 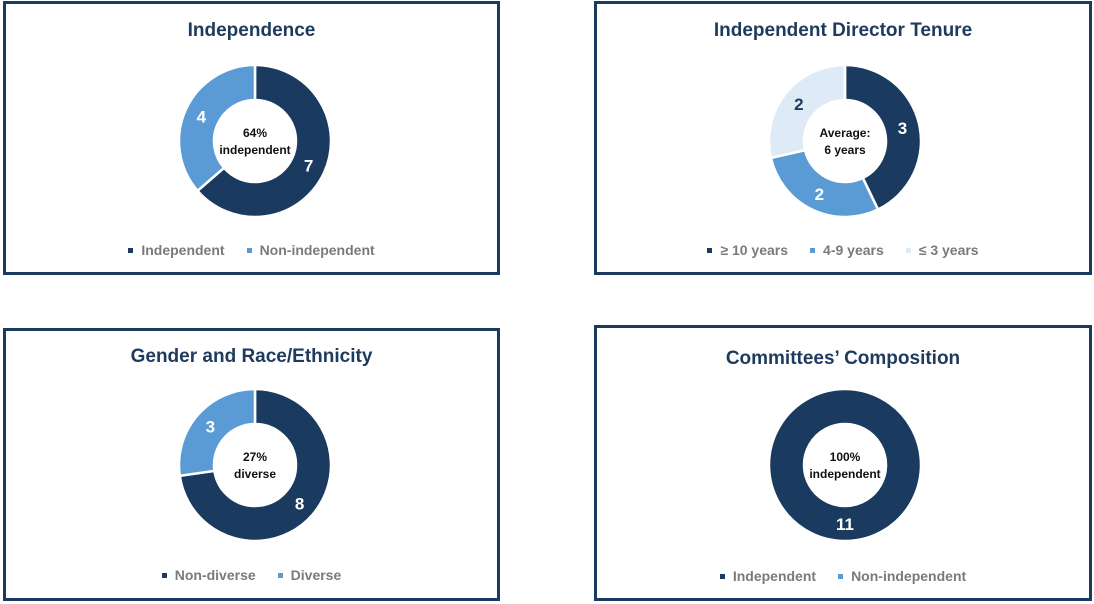 What do you see at coordinates (845, 524) in the screenshot?
I see `segment-value-label: 11` at bounding box center [845, 524].